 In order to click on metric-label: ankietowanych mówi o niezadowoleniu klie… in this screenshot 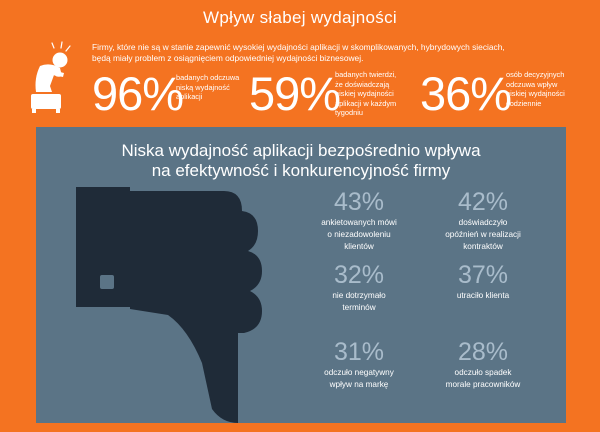, I will do `click(359, 235)`.